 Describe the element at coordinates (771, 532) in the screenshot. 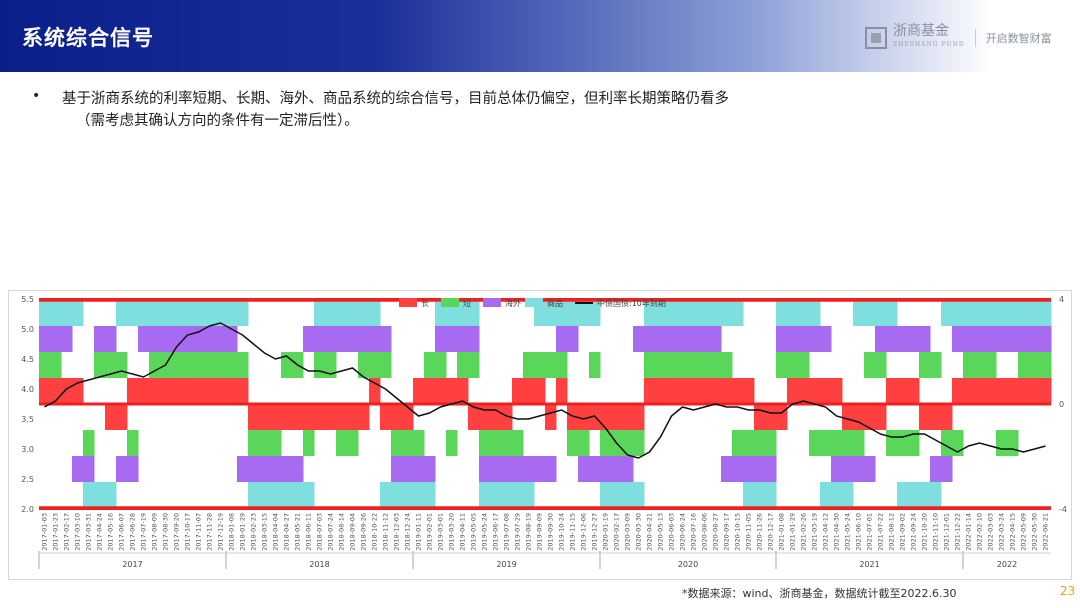

I see `x-tick-label: 2020-12-17` at that location.